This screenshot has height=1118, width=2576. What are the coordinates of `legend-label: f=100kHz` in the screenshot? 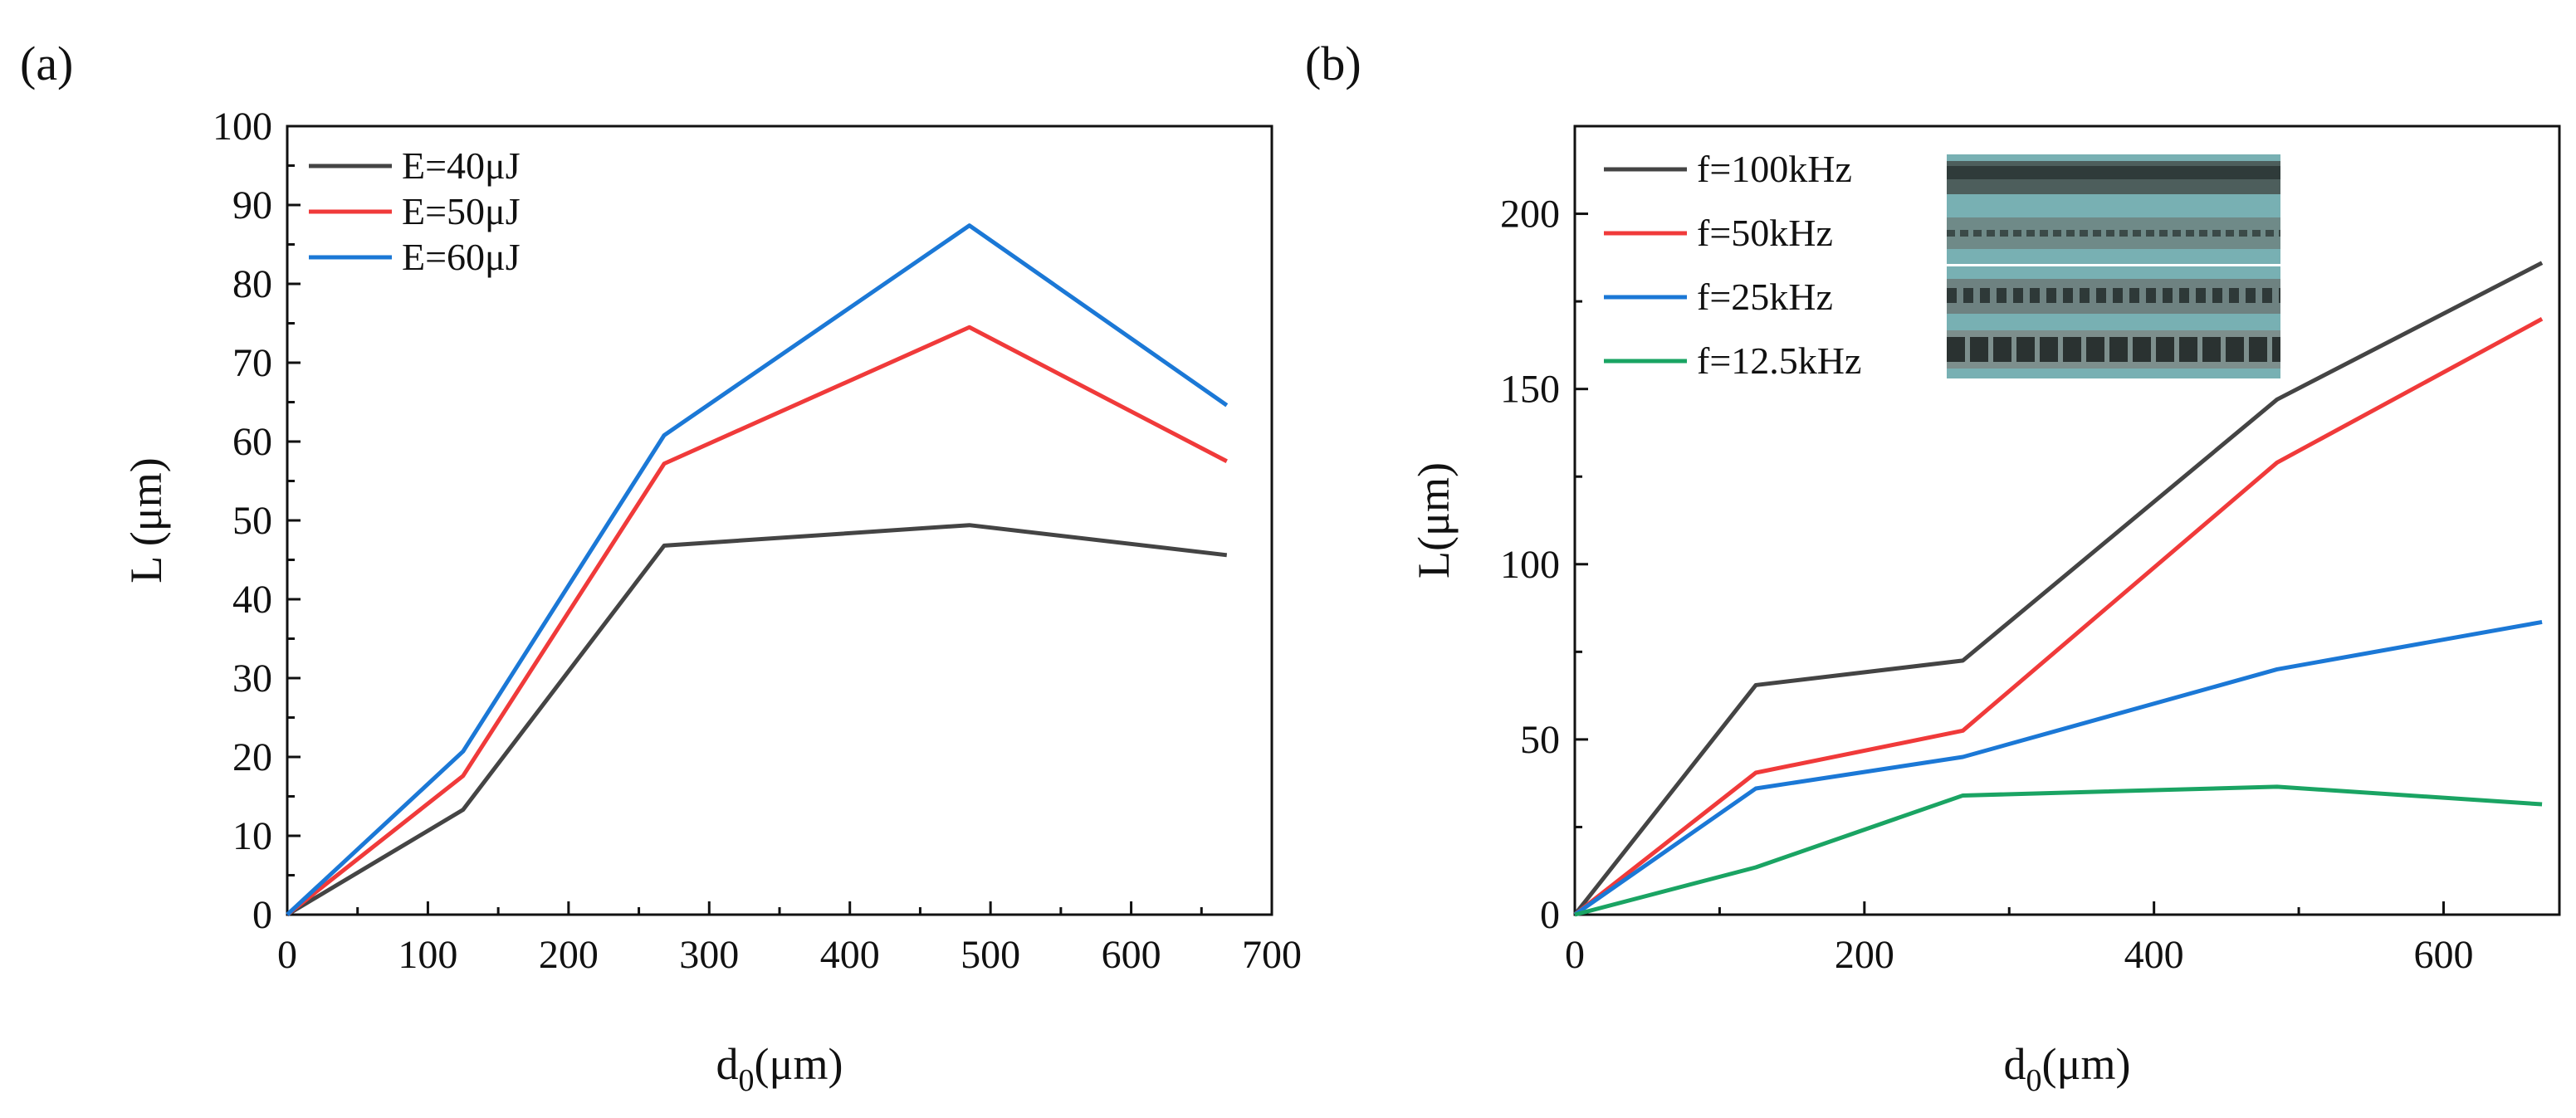 It's located at (1774, 169).